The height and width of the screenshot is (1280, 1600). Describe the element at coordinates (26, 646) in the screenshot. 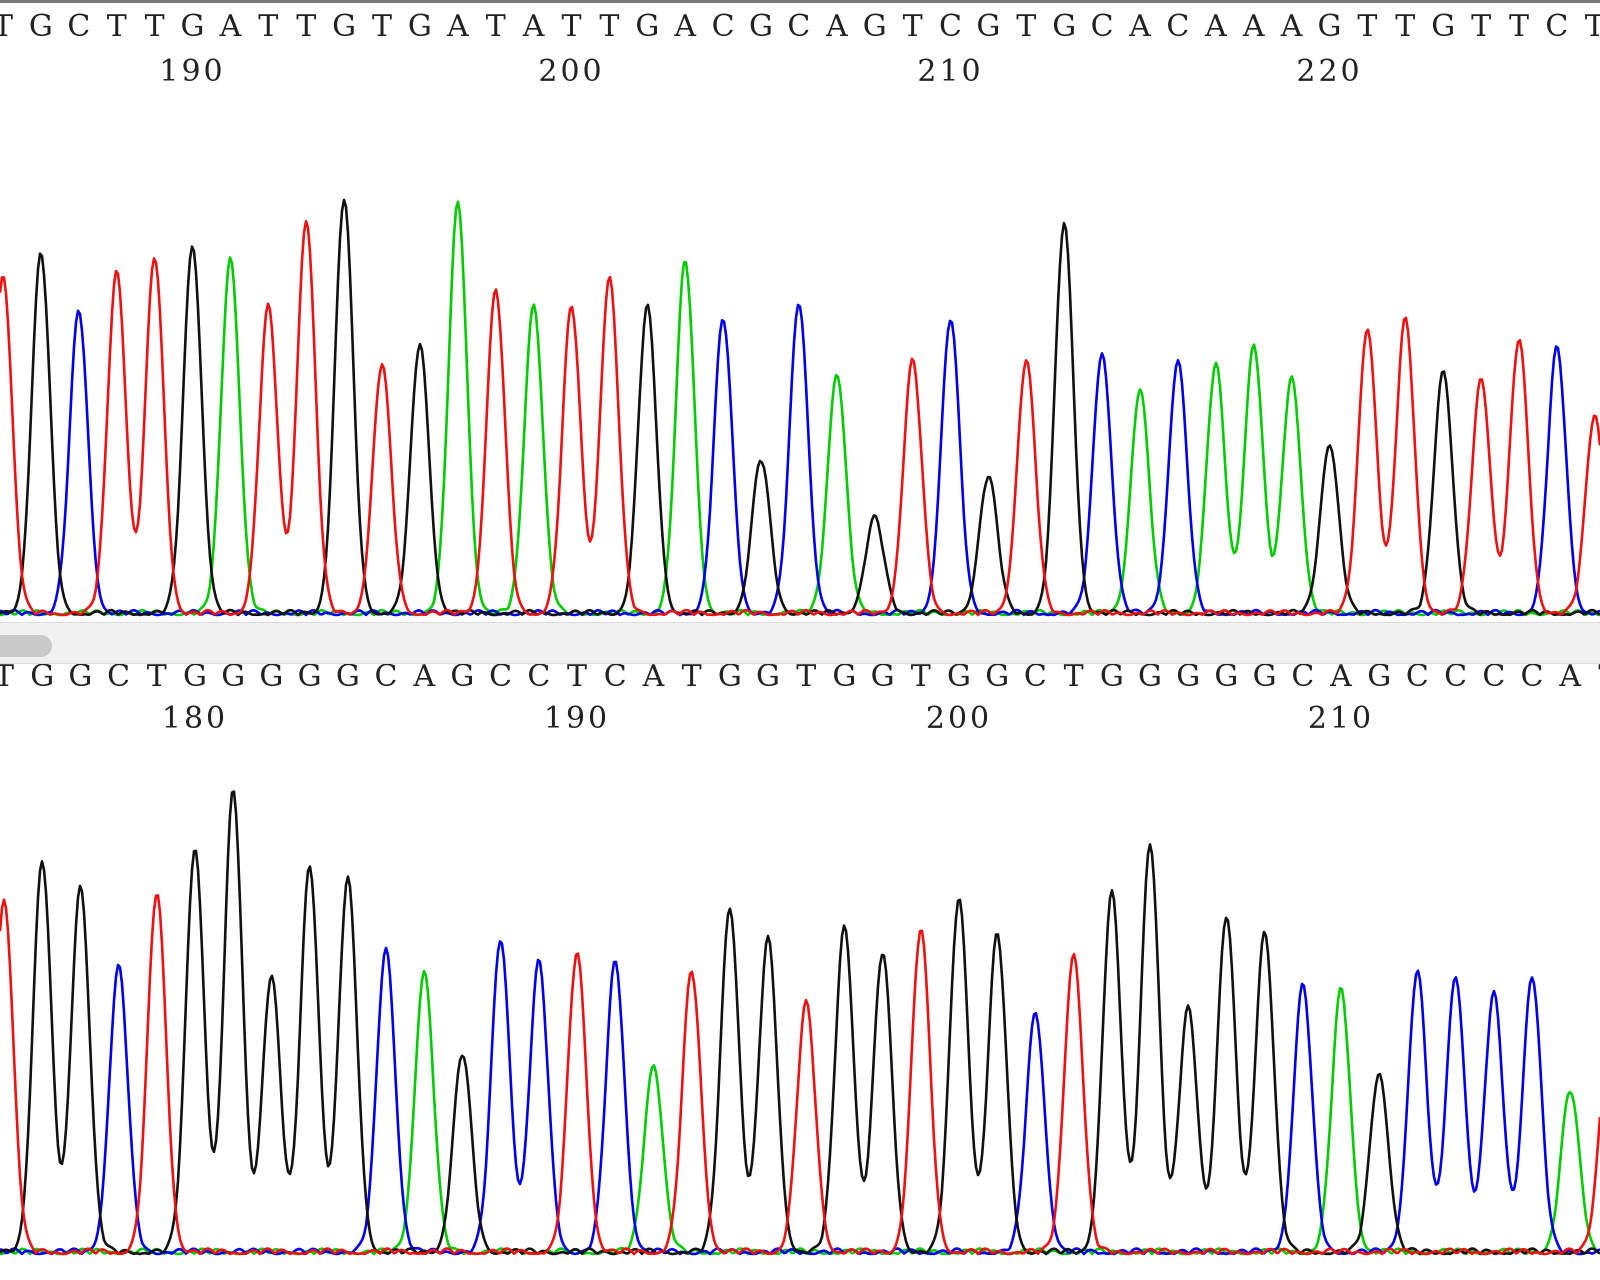

I see `scrollbar-thumb` at that location.